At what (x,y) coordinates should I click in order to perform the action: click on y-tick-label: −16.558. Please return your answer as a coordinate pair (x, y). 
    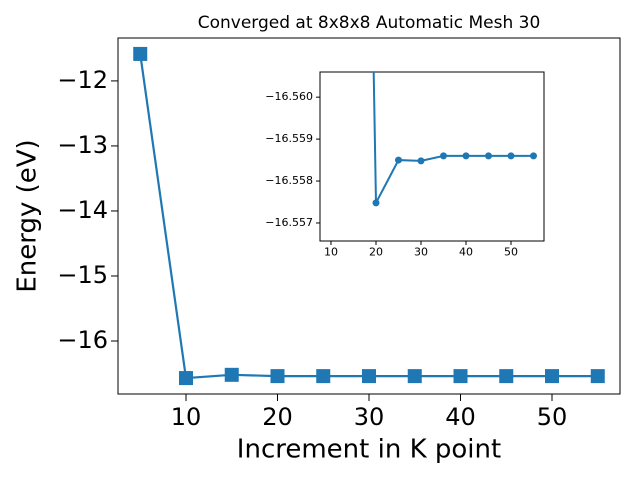
    Looking at the image, I should click on (289, 180).